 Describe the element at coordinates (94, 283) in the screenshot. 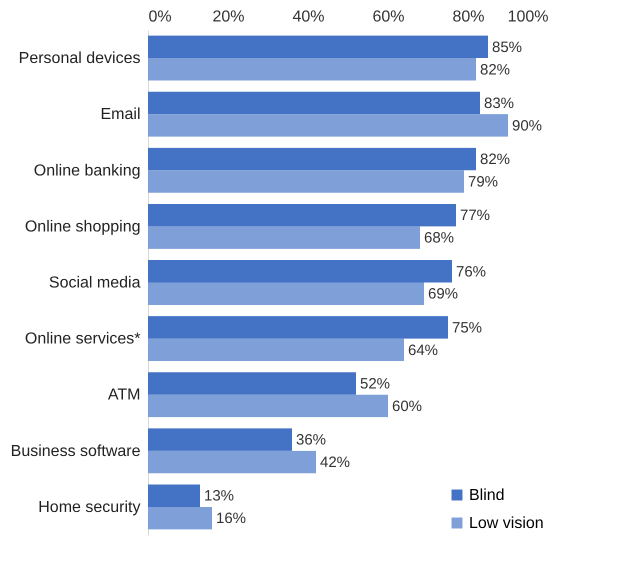

I see `y-tick-label: Social media` at that location.